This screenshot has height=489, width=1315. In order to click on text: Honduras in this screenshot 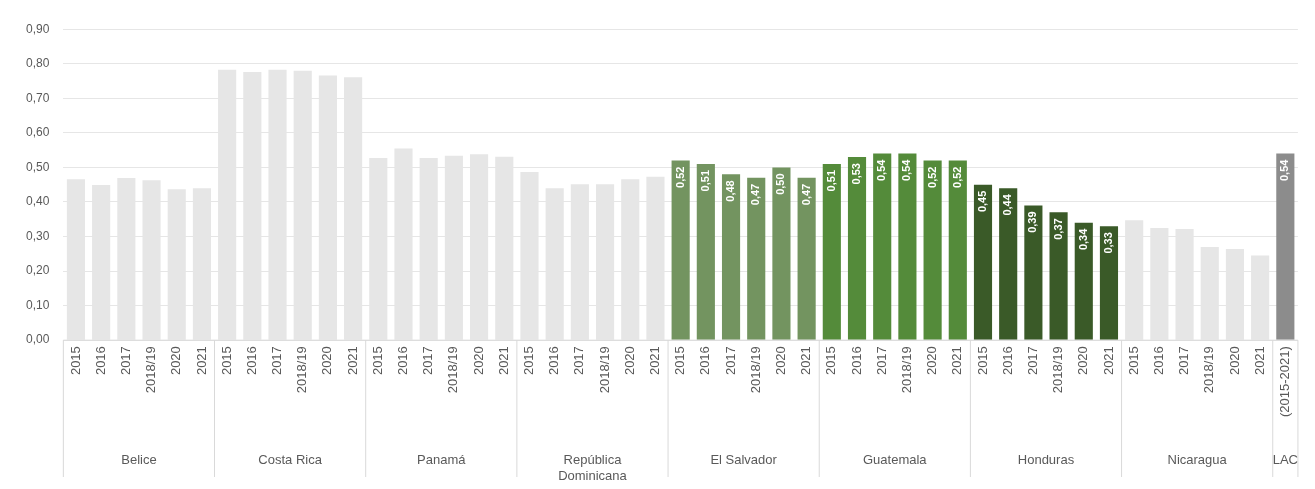, I will do `click(1046, 459)`.